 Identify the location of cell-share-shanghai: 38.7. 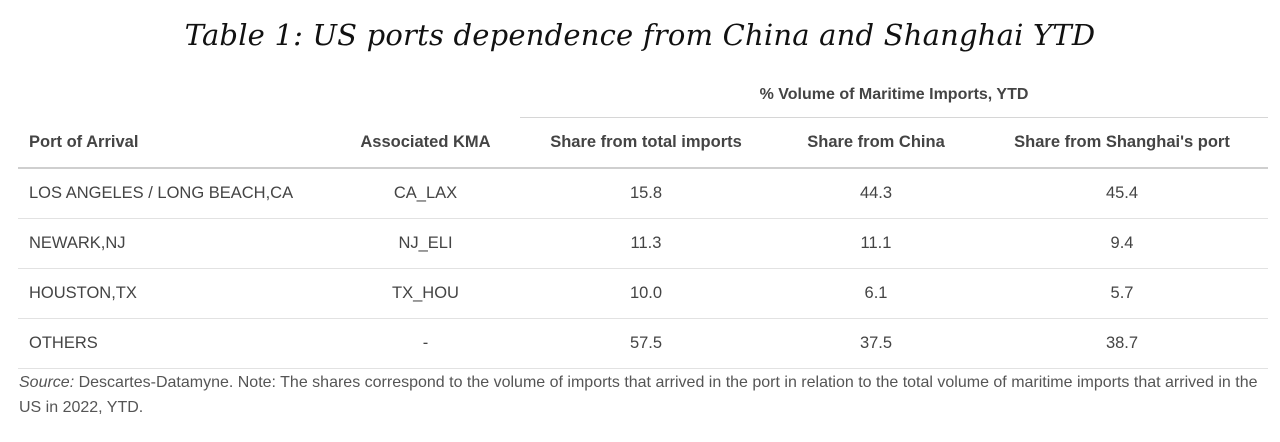
(1122, 343).